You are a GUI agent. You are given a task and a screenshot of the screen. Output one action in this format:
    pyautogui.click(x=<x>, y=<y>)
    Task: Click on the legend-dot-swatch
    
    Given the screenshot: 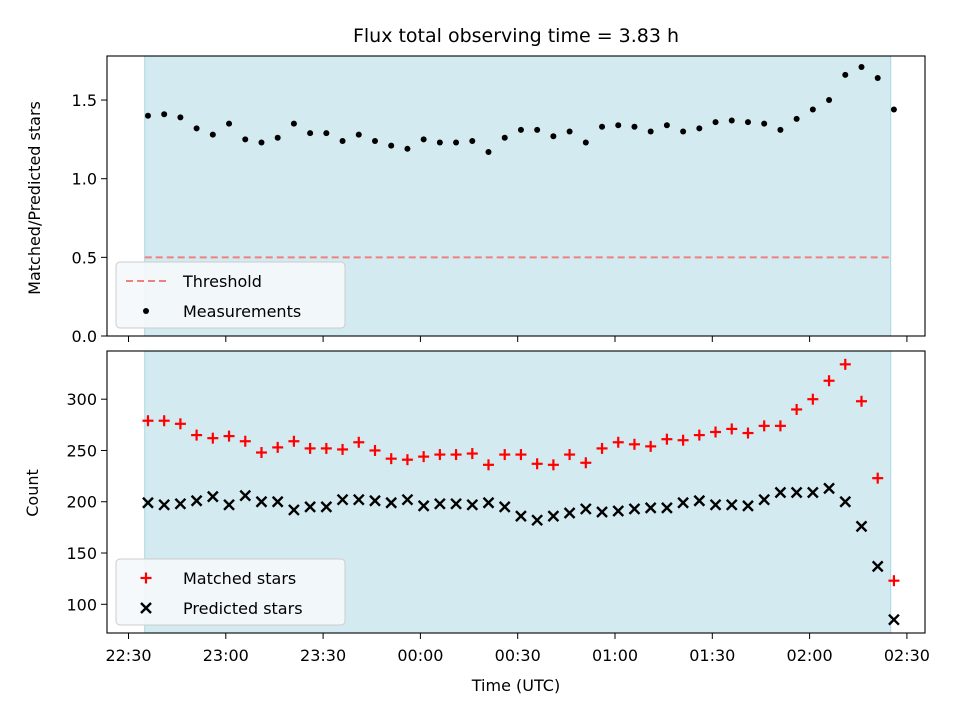 What is the action you would take?
    pyautogui.click(x=146, y=311)
    